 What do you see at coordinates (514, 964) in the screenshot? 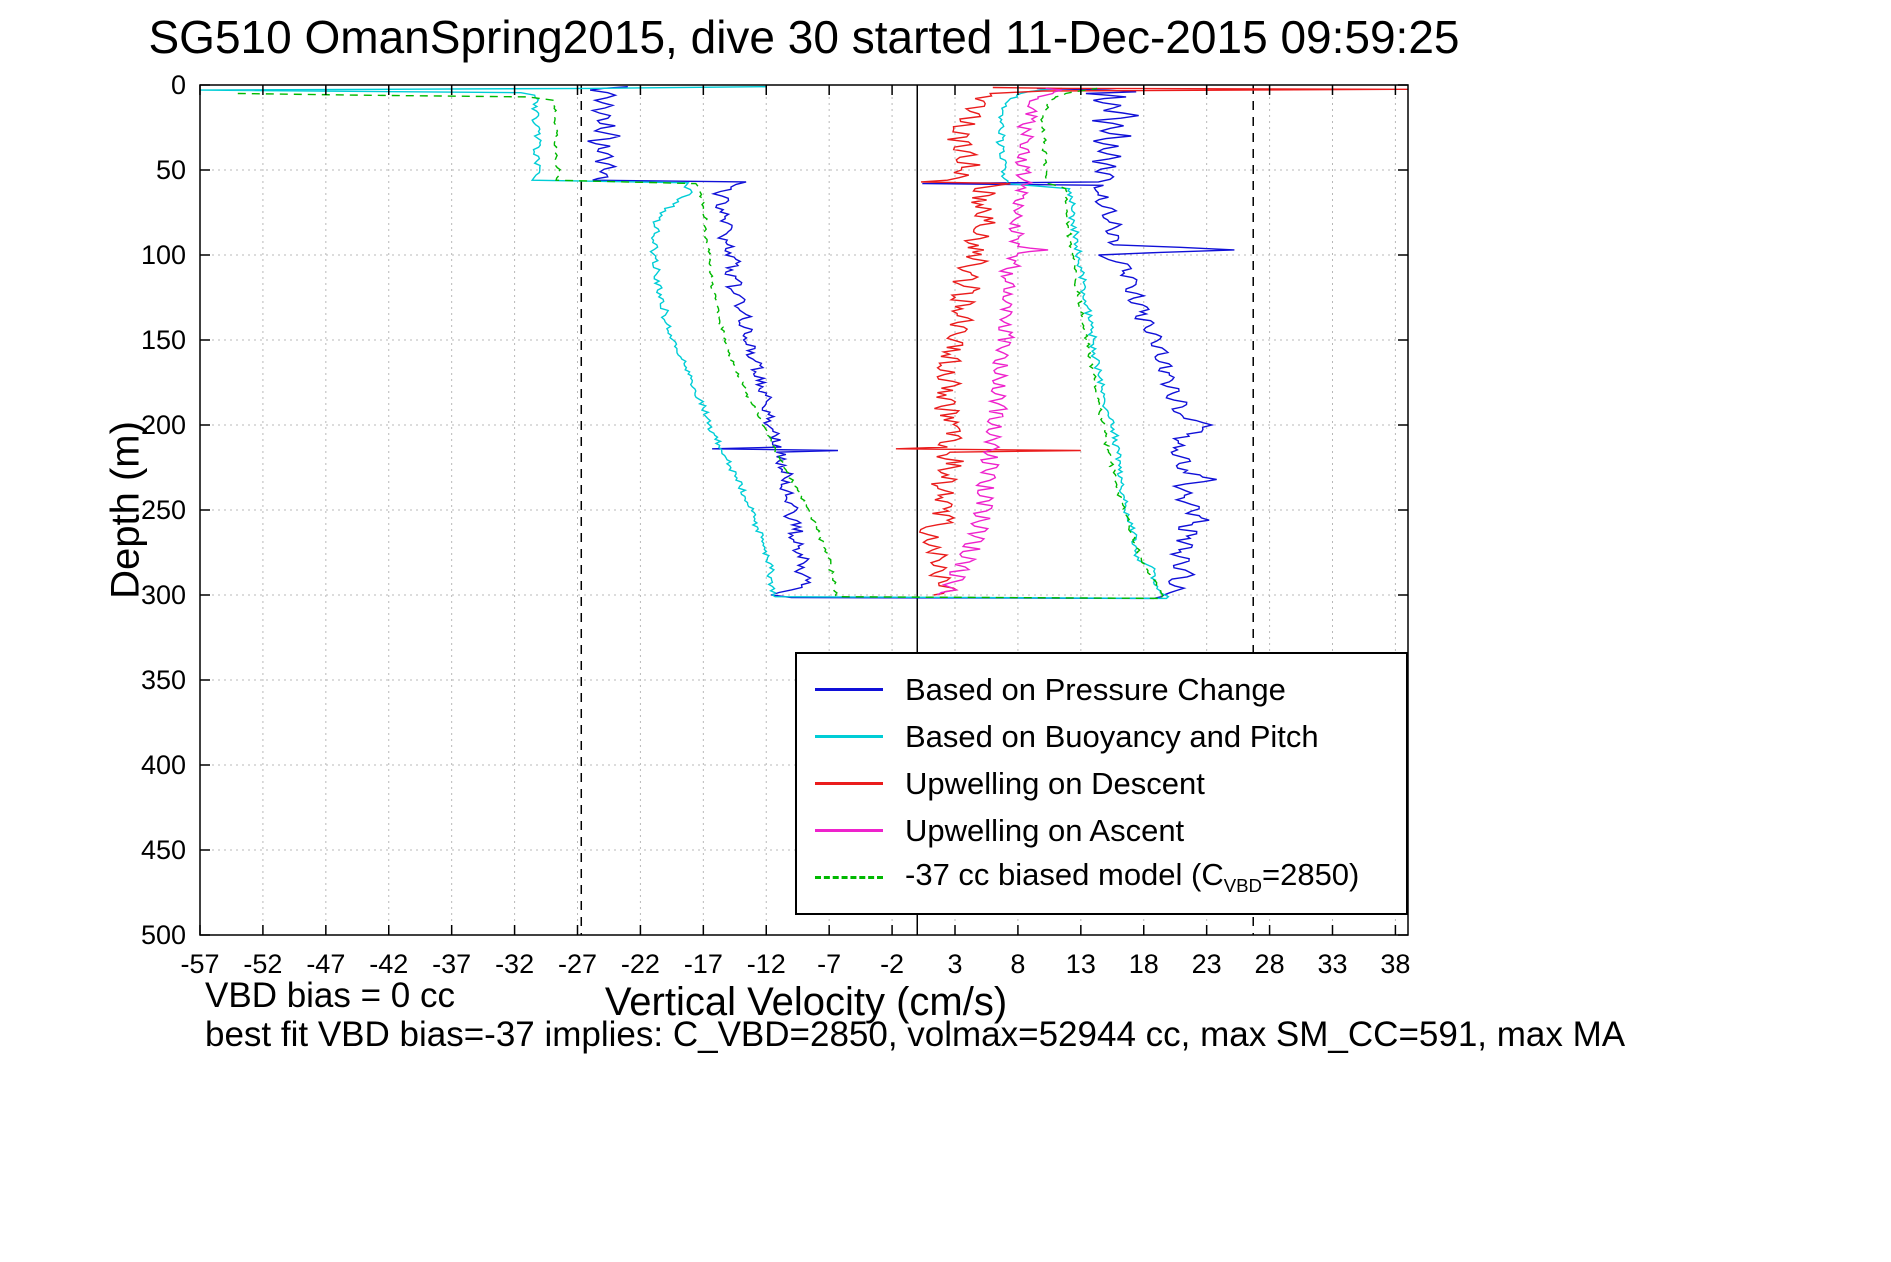
I see `svg-text: -32` at bounding box center [514, 964].